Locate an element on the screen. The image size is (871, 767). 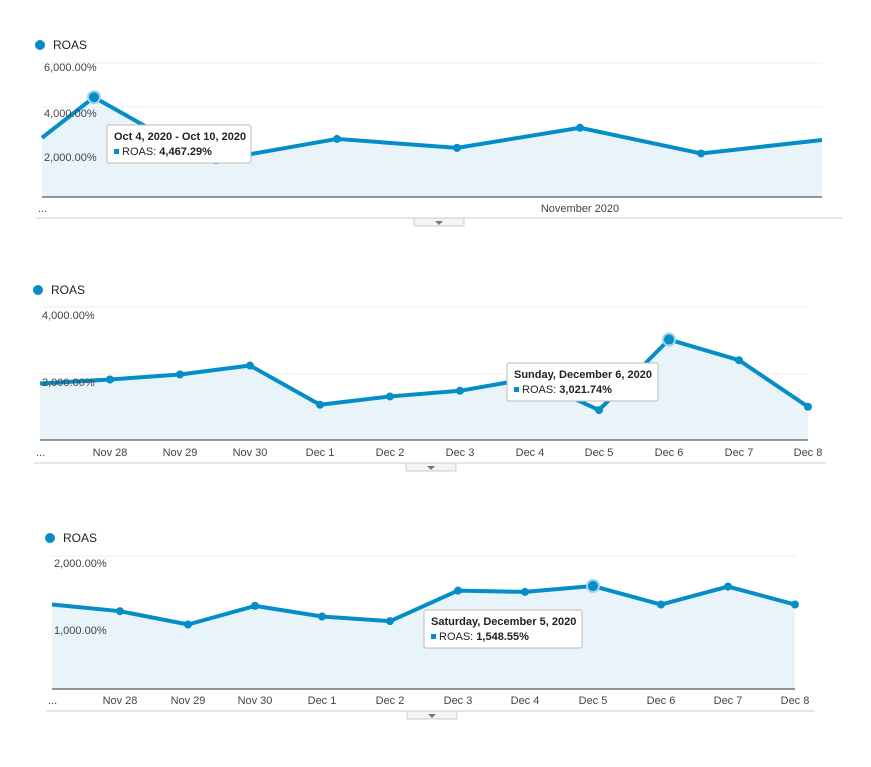
tooltip: Sunday, December 6, 2020 ROAS: 3,021.74% is located at coordinates (582, 382).